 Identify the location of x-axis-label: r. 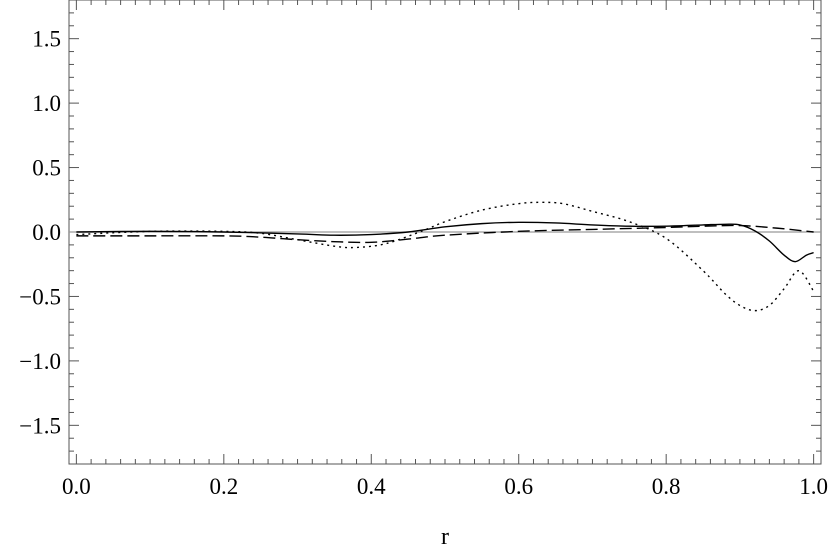
(445, 537).